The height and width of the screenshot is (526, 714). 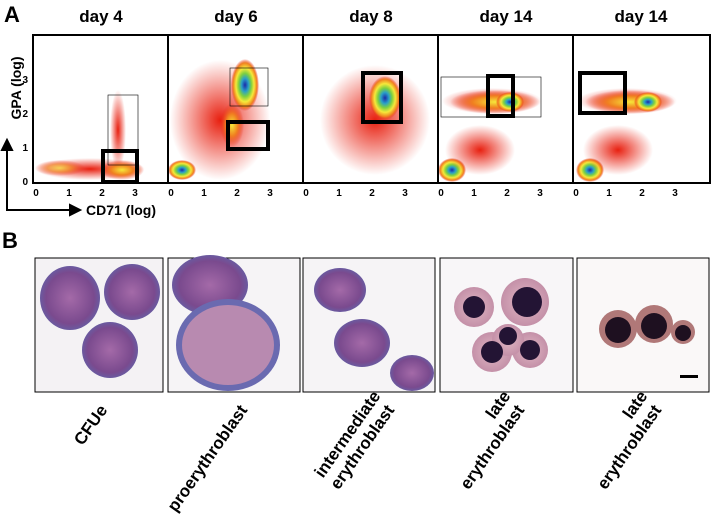 What do you see at coordinates (25, 114) in the screenshot?
I see `y-tick-label: 2` at bounding box center [25, 114].